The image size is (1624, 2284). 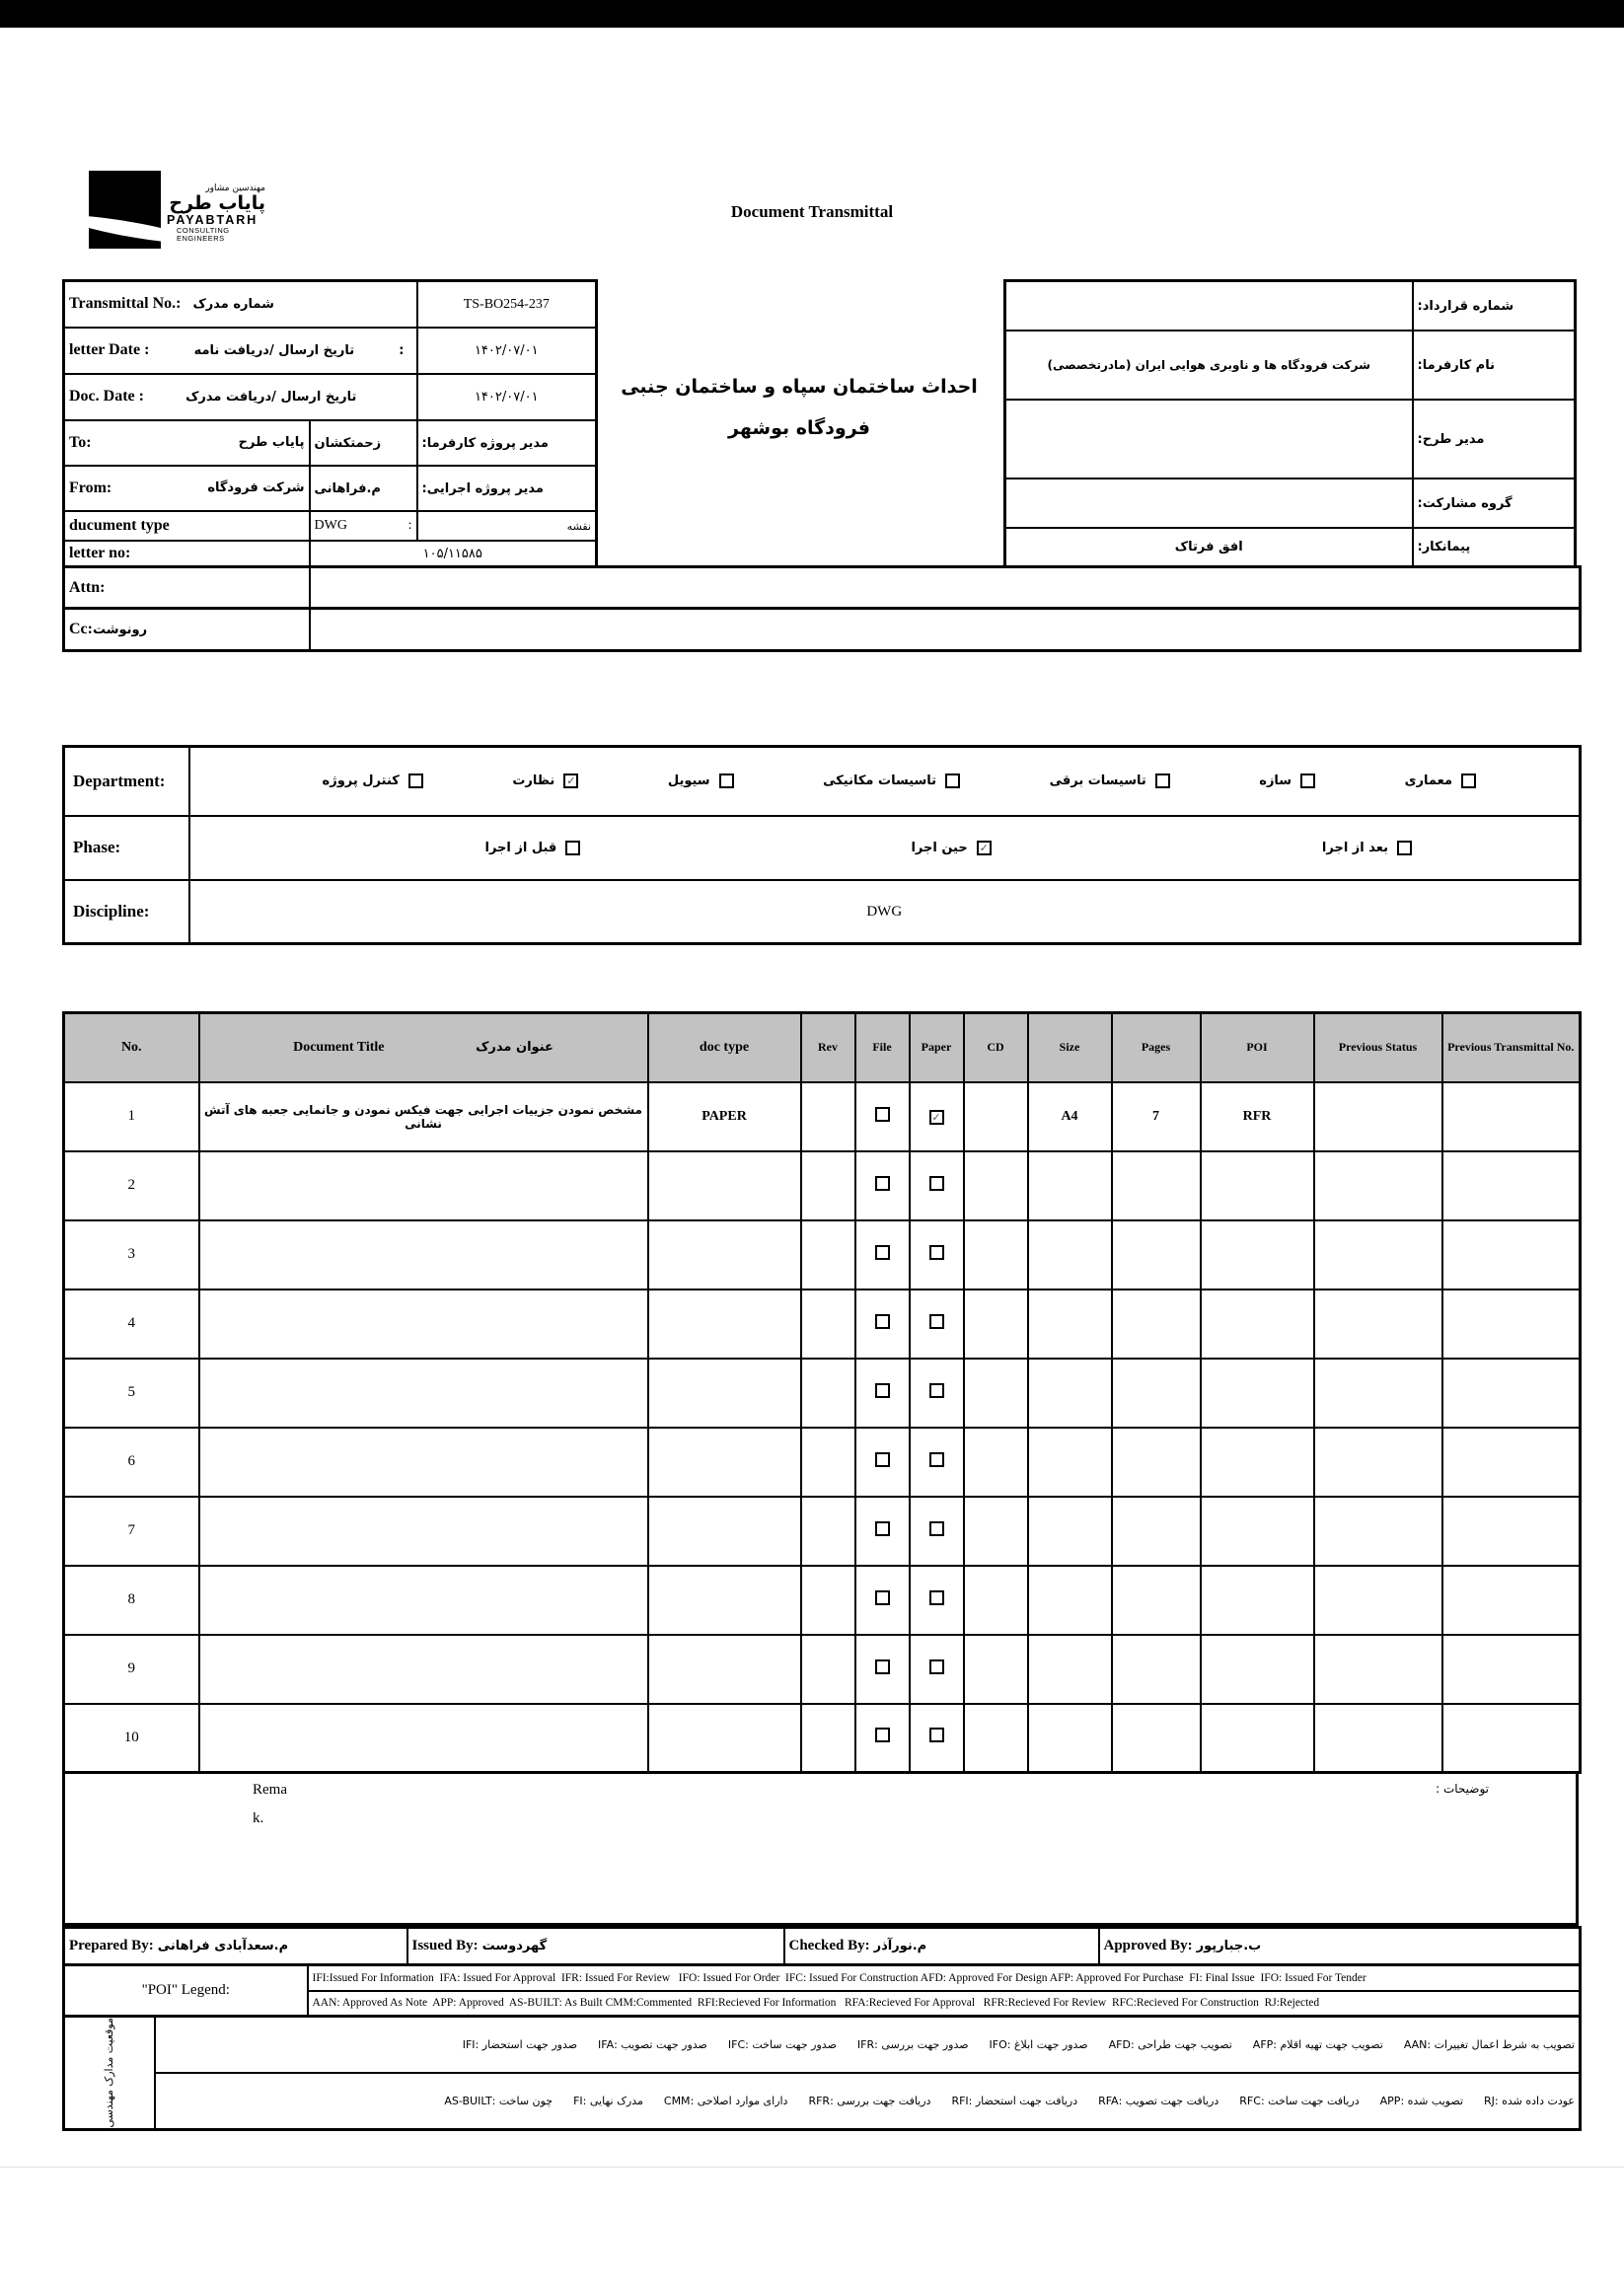 What do you see at coordinates (373, 782) in the screenshot?
I see `department-option: کنترل پروژه` at bounding box center [373, 782].